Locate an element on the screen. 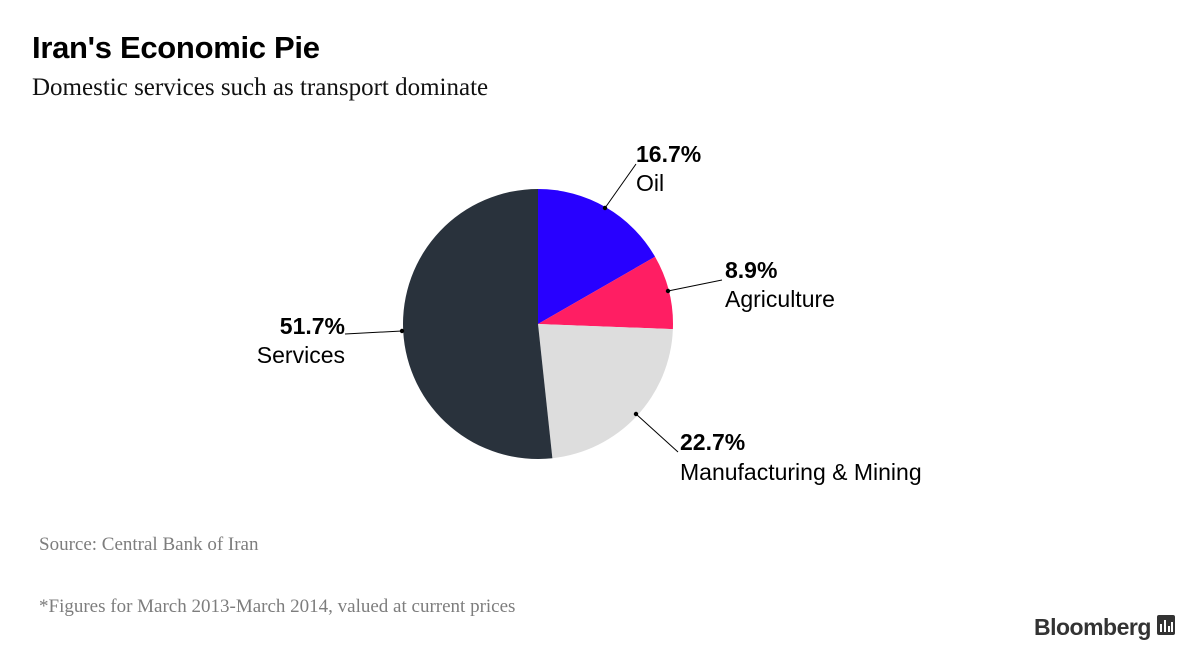  leader-line-manufacturing-mining is located at coordinates (657, 433).